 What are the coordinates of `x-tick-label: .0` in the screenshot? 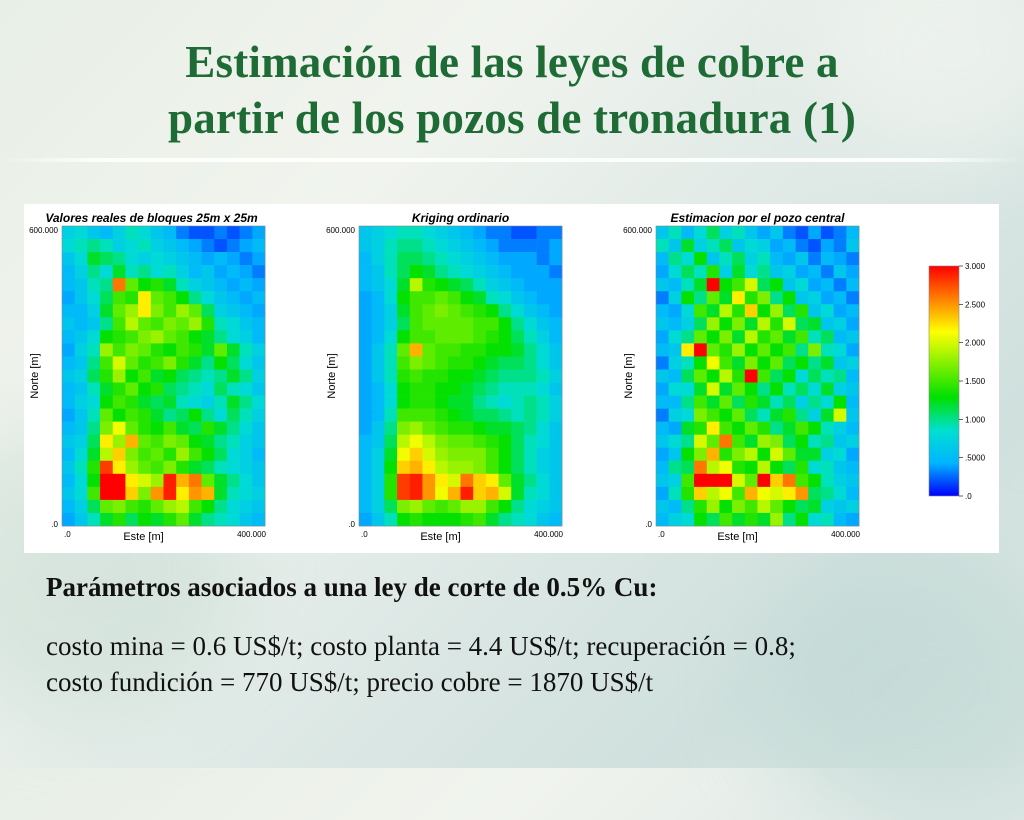 It's located at (67, 534).